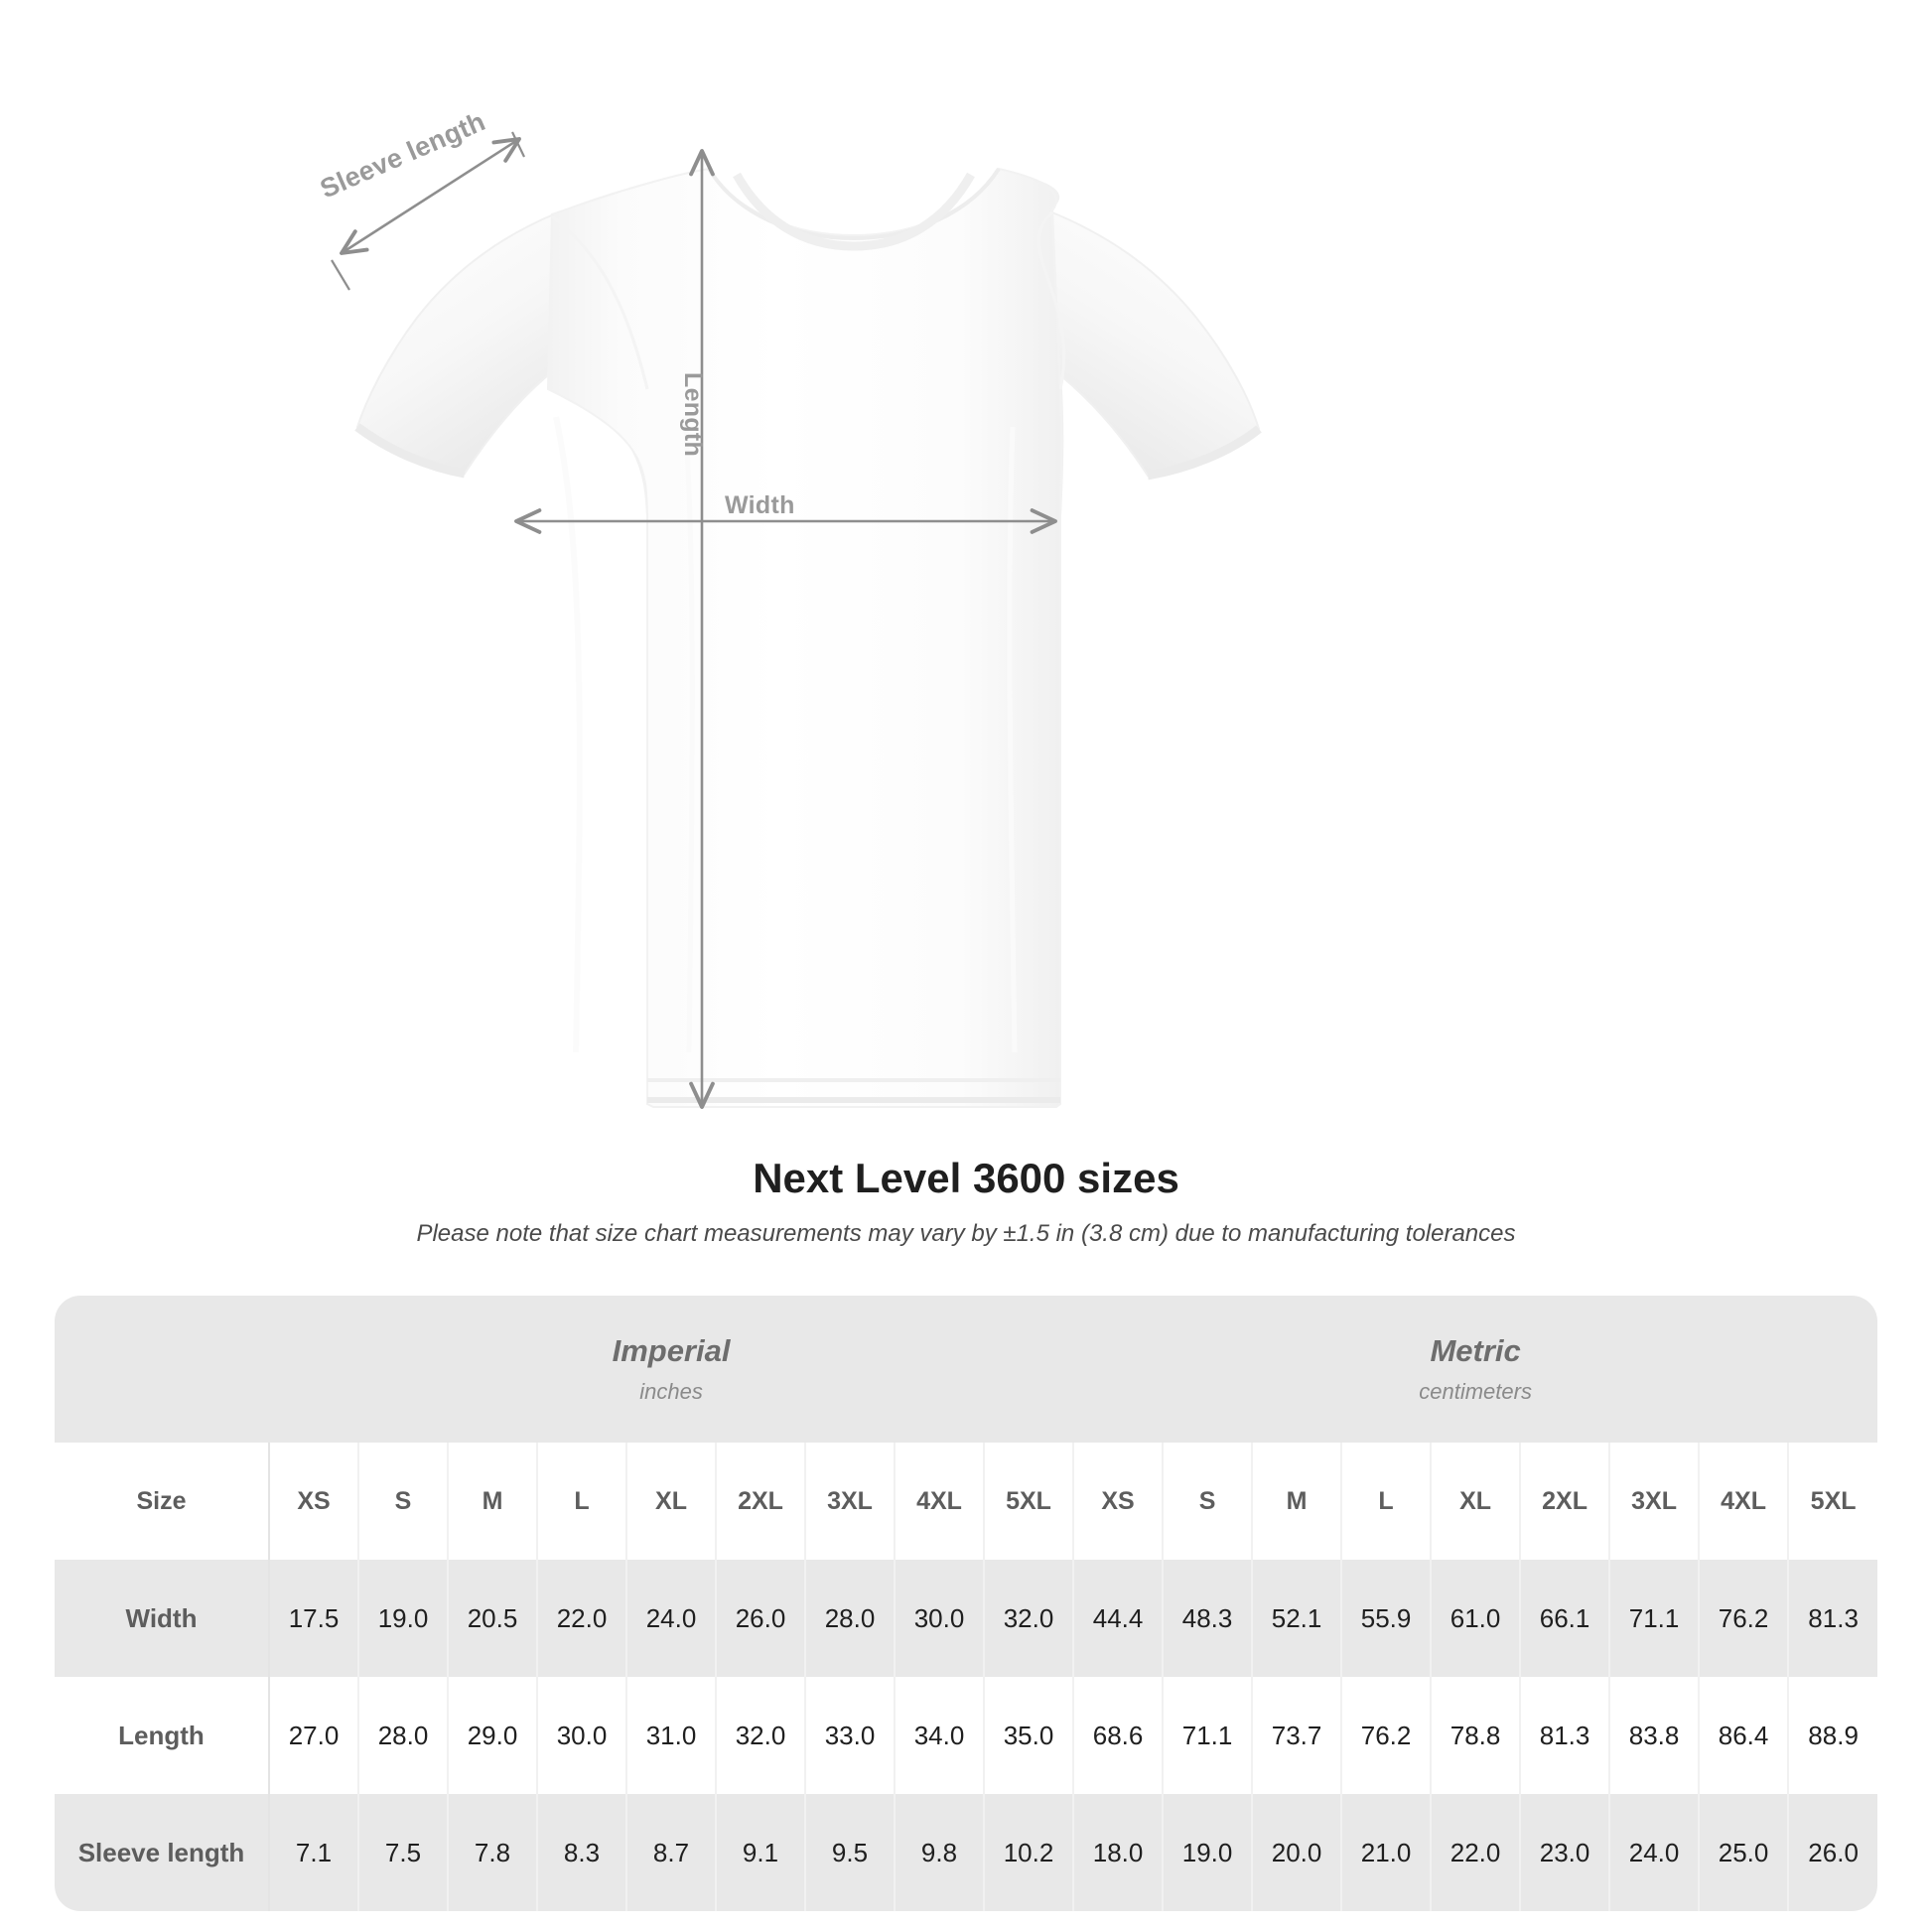  What do you see at coordinates (1387, 1735) in the screenshot?
I see `cell-length-metric-l: 76.2` at bounding box center [1387, 1735].